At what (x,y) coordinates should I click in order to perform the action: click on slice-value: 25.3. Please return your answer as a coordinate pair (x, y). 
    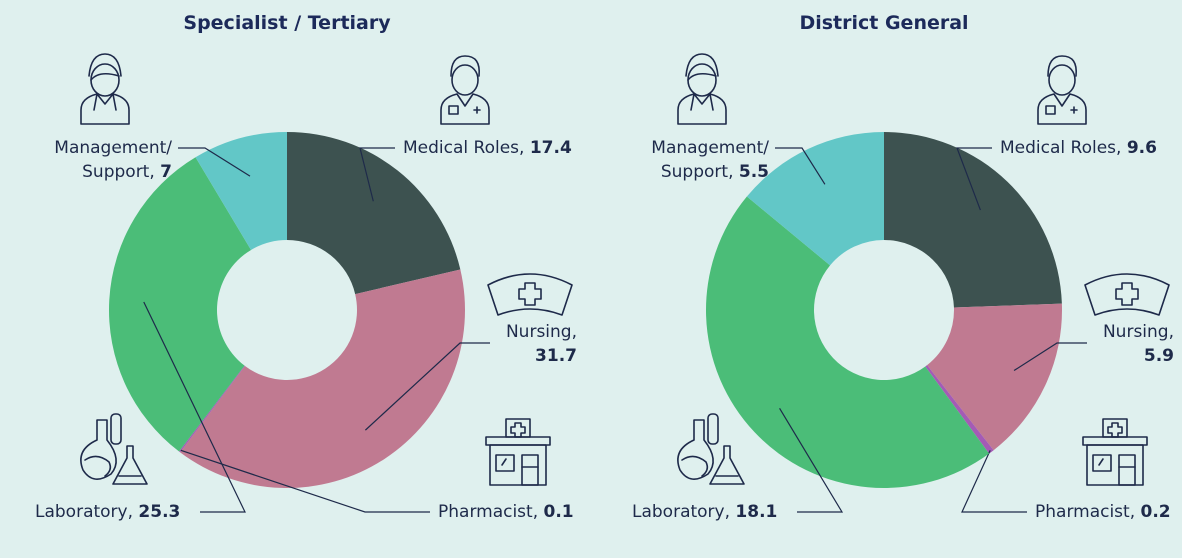
    Looking at the image, I should click on (159, 512).